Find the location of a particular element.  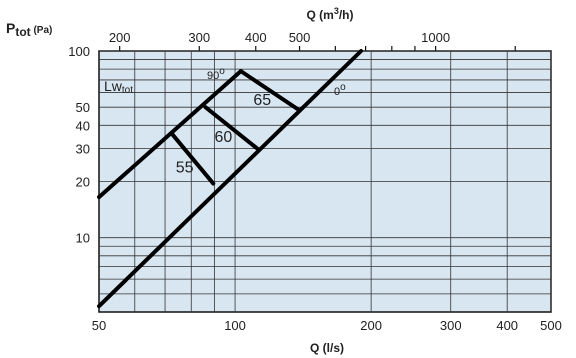

y-tick-label: 20 is located at coordinates (83, 182).